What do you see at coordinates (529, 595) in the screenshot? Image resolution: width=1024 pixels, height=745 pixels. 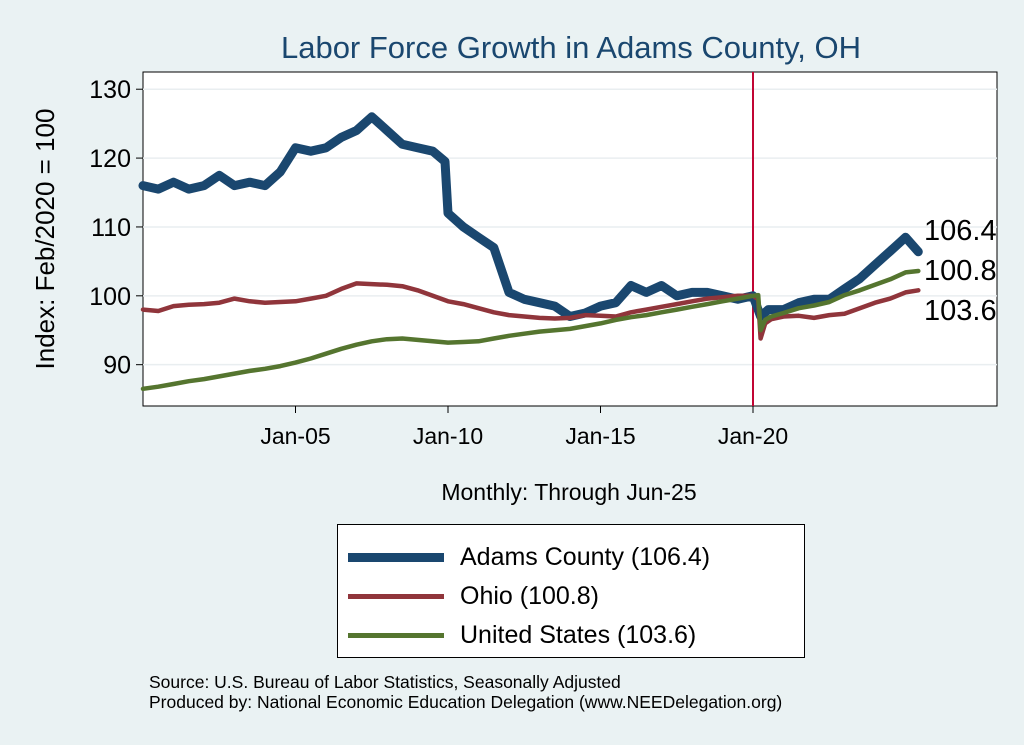 I see `legend-label-ohio: Ohio (100.8)` at bounding box center [529, 595].